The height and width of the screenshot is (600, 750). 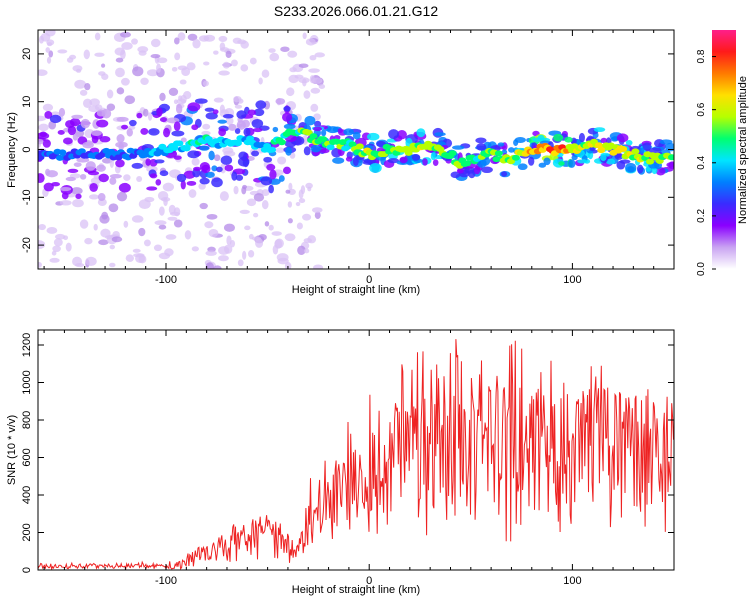 I want to click on colorbar-tick-label: 0.4, so click(x=701, y=162).